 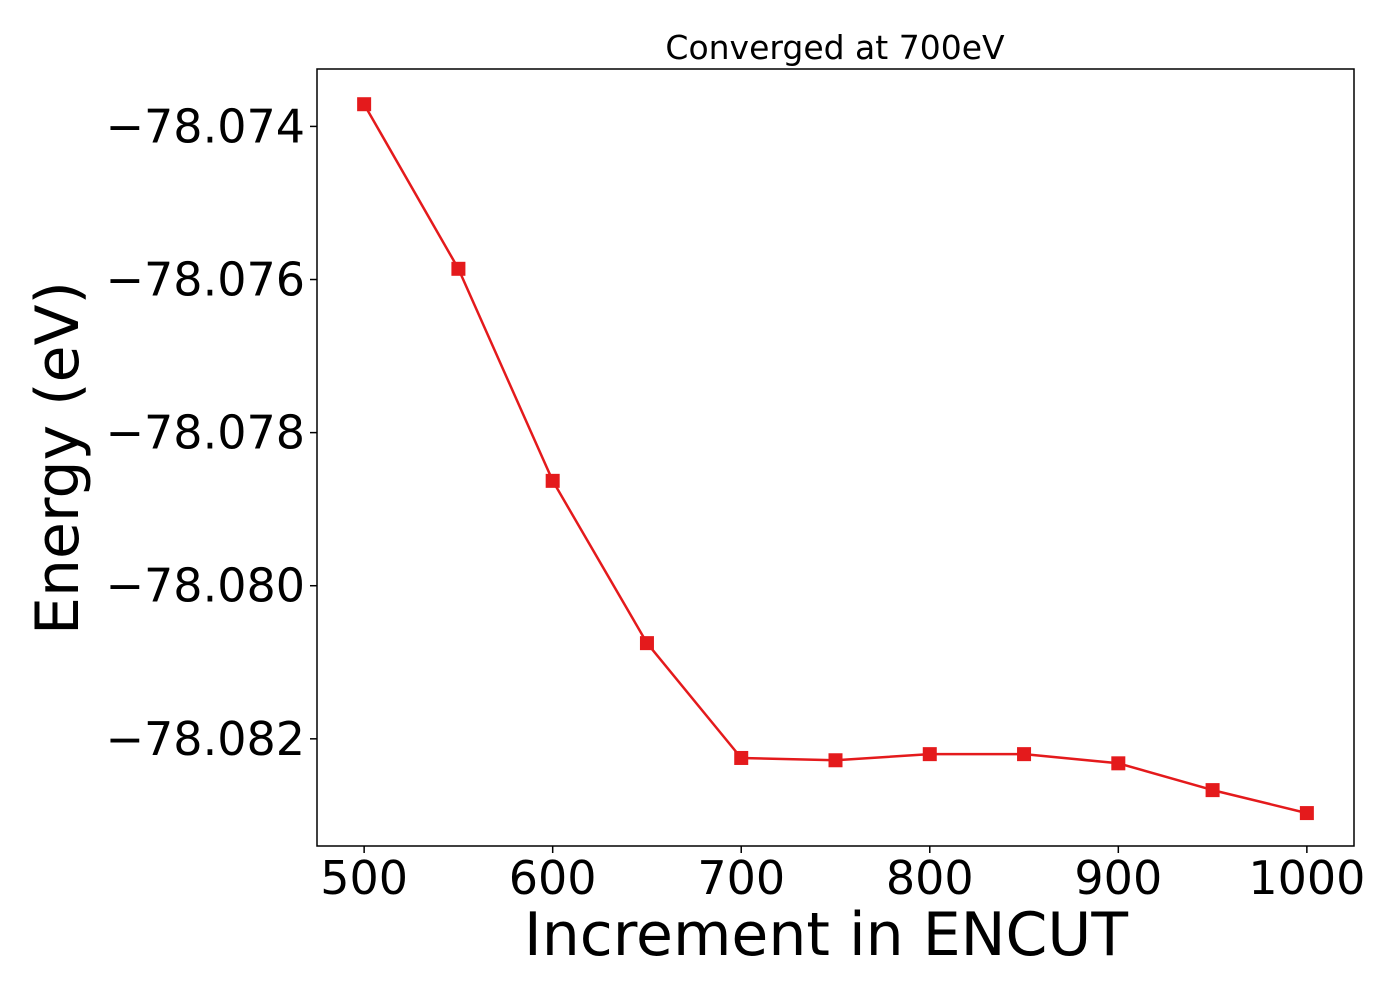 I want to click on x-axis-ticks: 500 600 700 800 900 1000, so click(x=842, y=875).